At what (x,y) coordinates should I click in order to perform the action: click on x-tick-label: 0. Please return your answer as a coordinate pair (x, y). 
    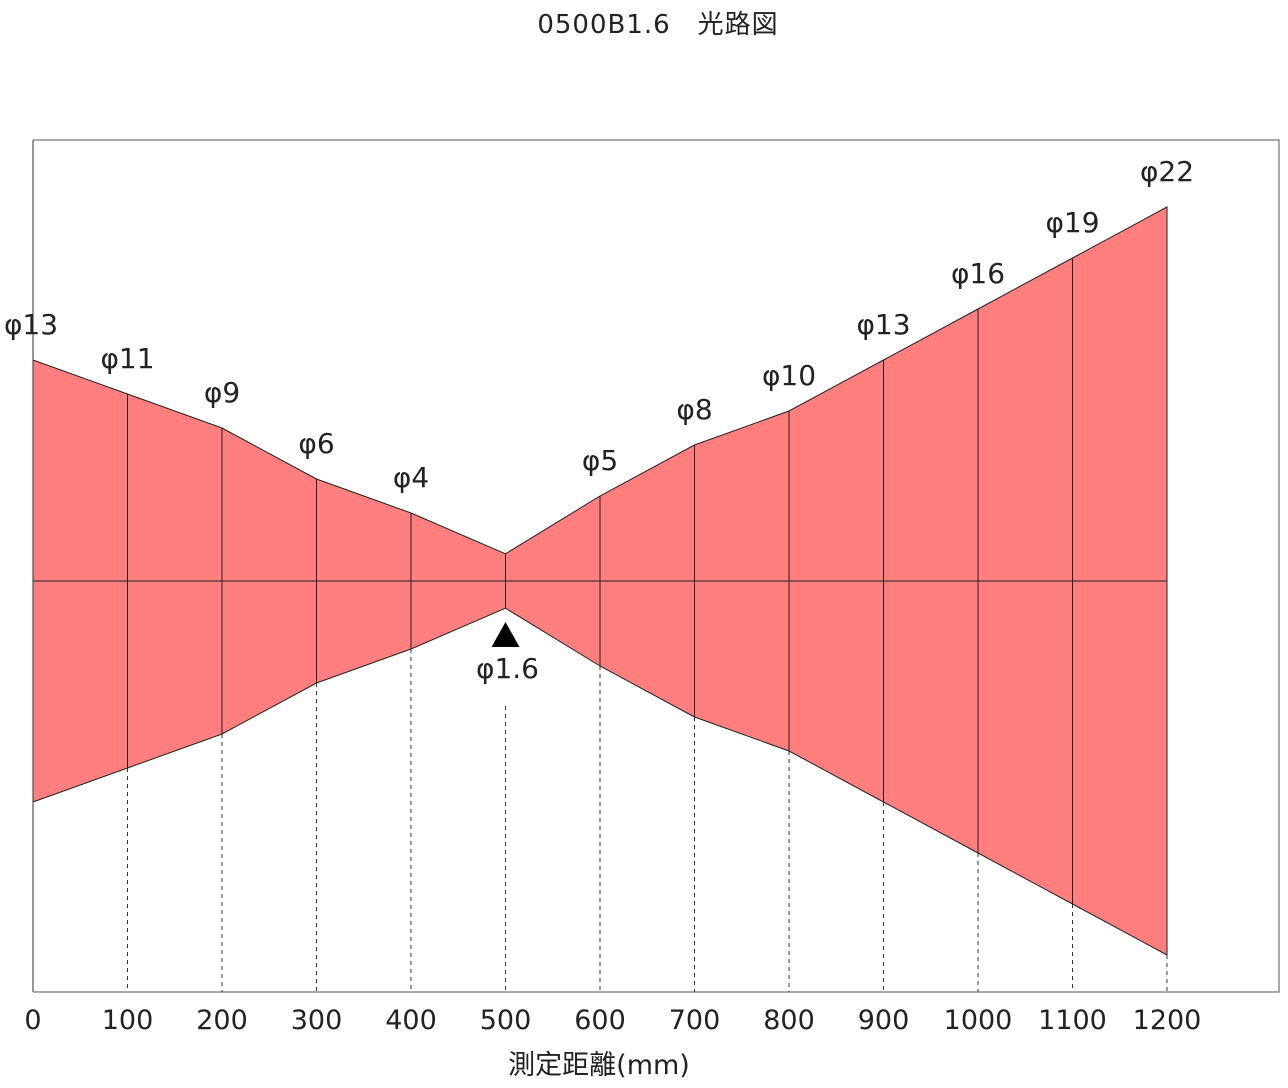
    Looking at the image, I should click on (32, 1020).